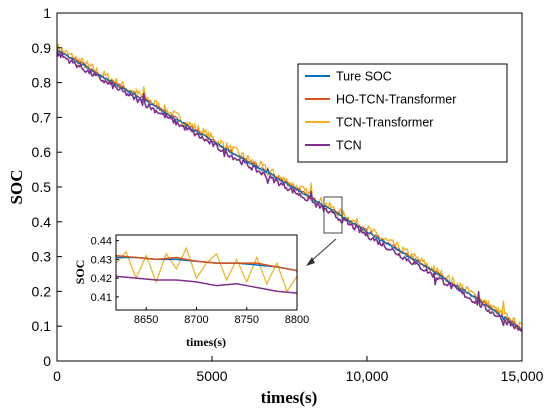  Describe the element at coordinates (206, 284) in the screenshot. I see `inset-series-line-tcn` at that location.